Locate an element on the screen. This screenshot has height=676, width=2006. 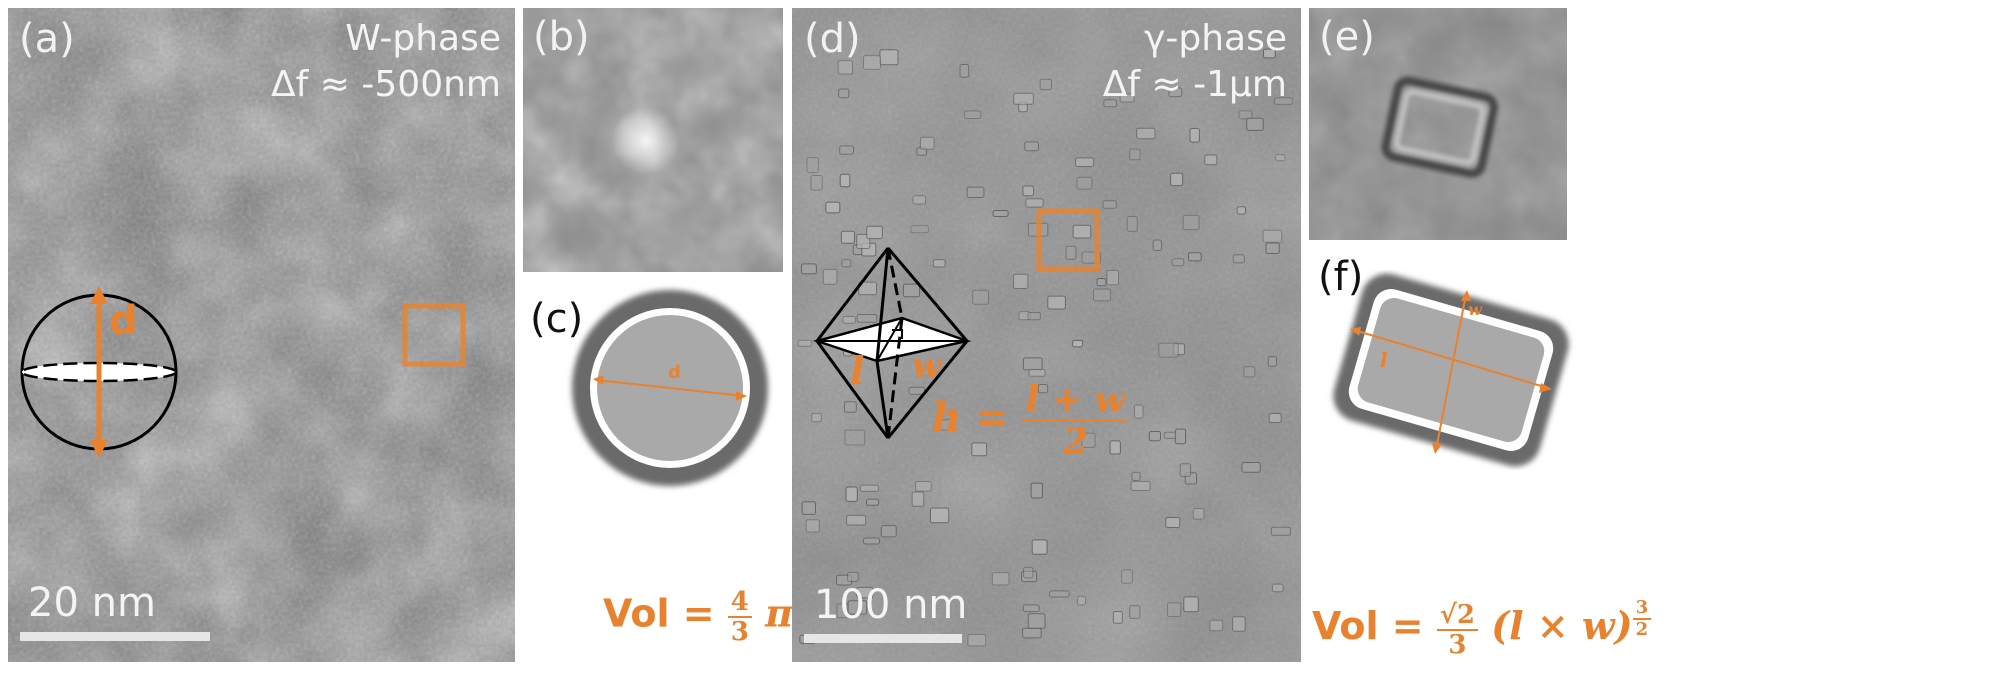
rect-w-label: w is located at coordinates (1475, 309).